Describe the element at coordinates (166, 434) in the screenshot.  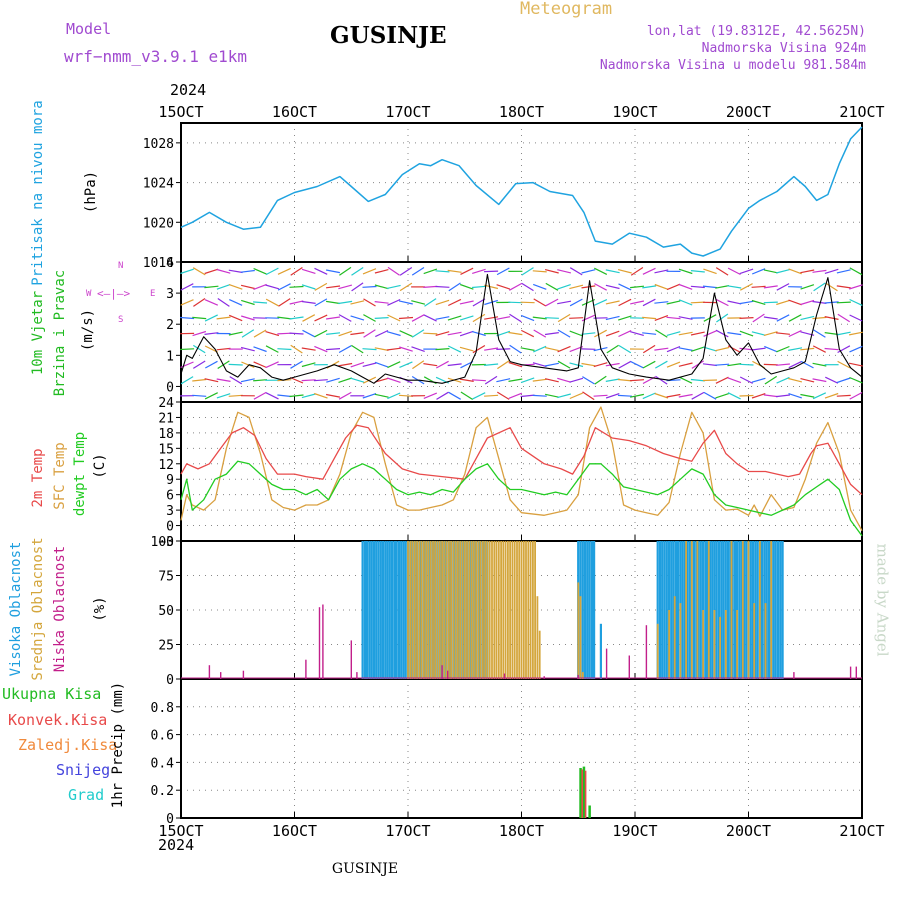
I see `temperature-ytick-label: 18` at that location.